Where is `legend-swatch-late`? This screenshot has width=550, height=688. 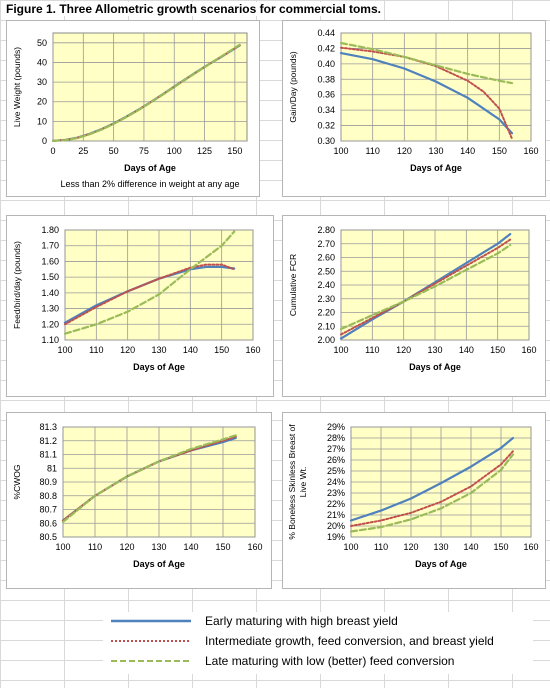 legend-swatch-late is located at coordinates (151, 661).